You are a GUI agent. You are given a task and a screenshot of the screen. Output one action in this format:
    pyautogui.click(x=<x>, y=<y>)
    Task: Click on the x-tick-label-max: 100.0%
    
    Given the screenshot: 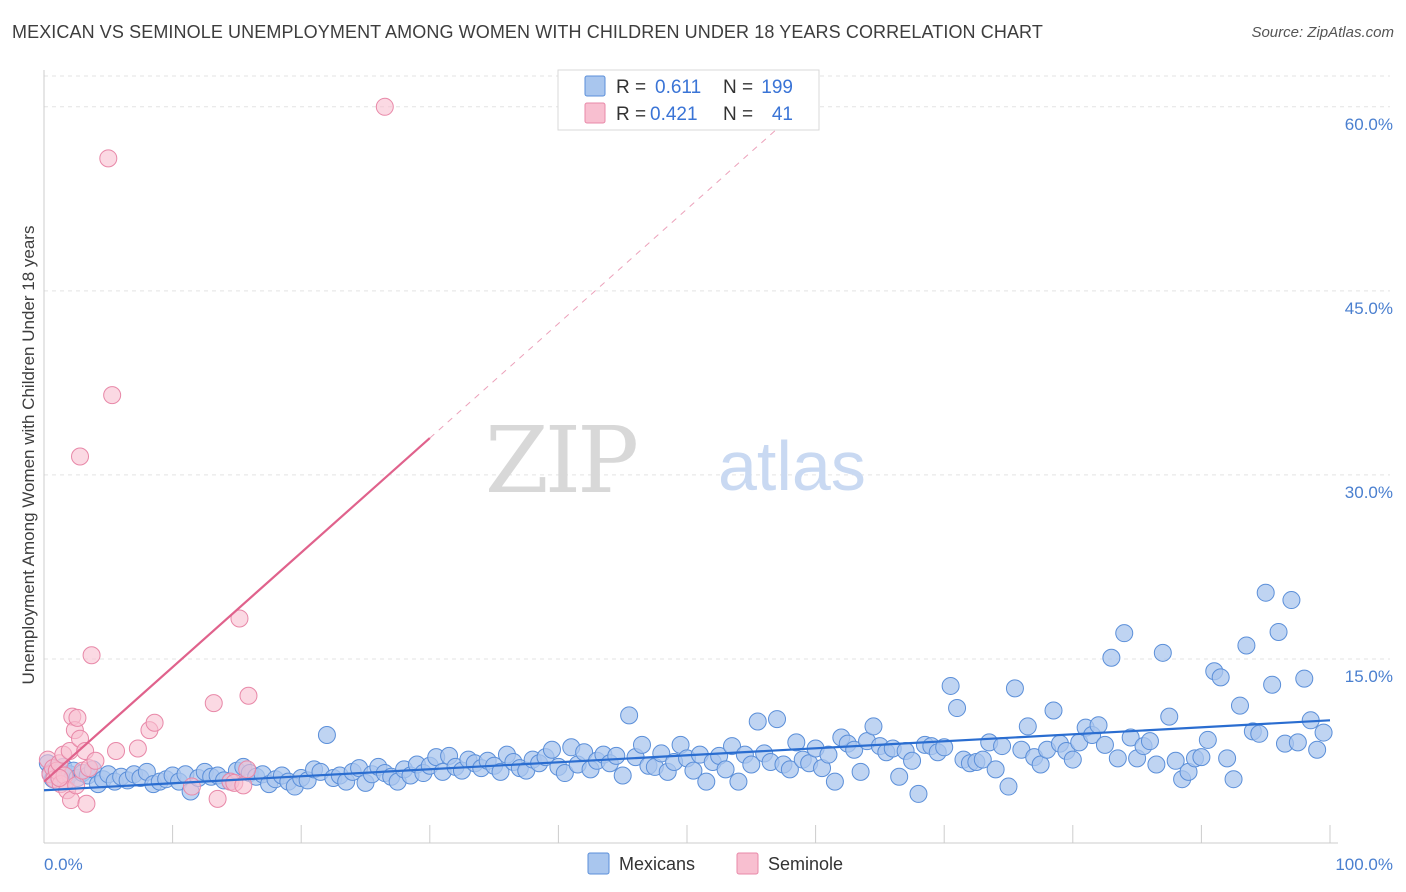 What is the action you would take?
    pyautogui.click(x=1364, y=864)
    